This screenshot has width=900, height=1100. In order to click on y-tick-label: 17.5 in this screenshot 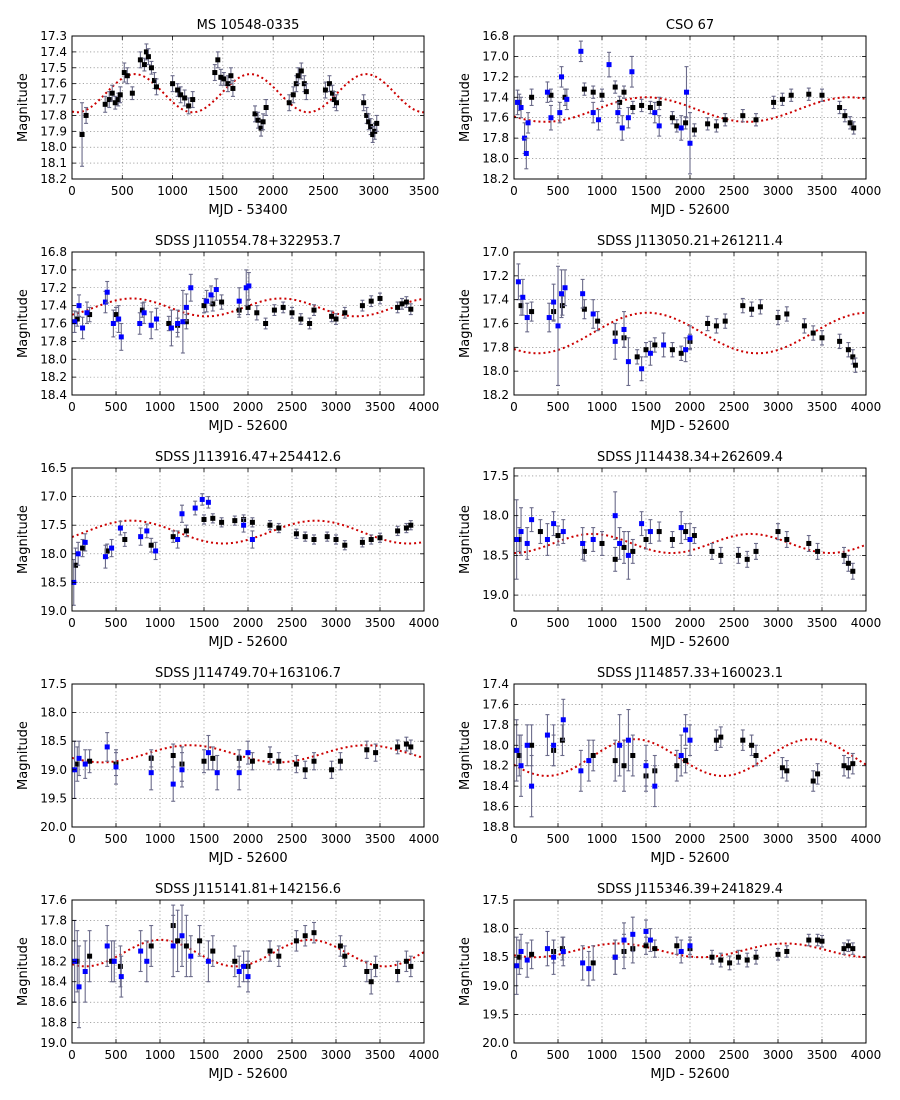, I will do `click(53, 525)`.